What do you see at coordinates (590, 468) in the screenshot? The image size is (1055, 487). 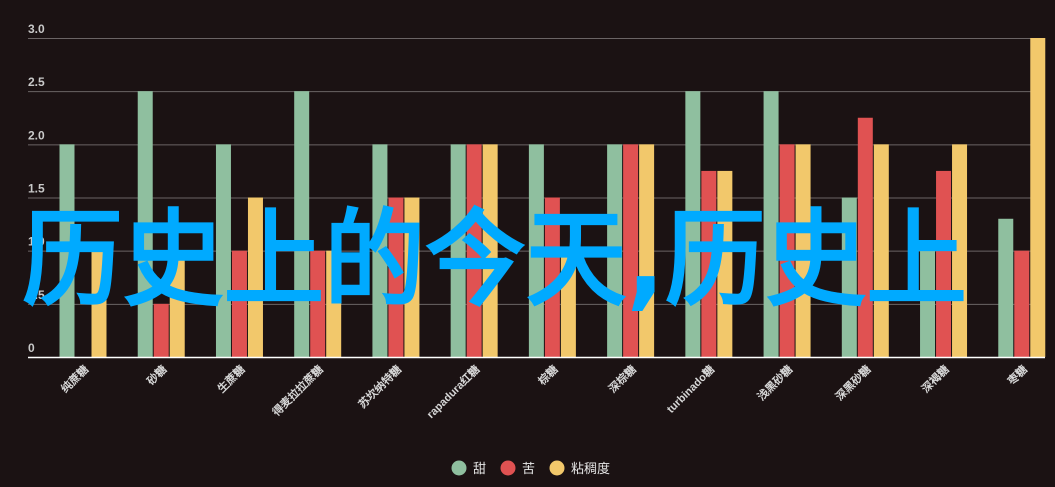 I see `legend-label: 粘稠度` at bounding box center [590, 468].